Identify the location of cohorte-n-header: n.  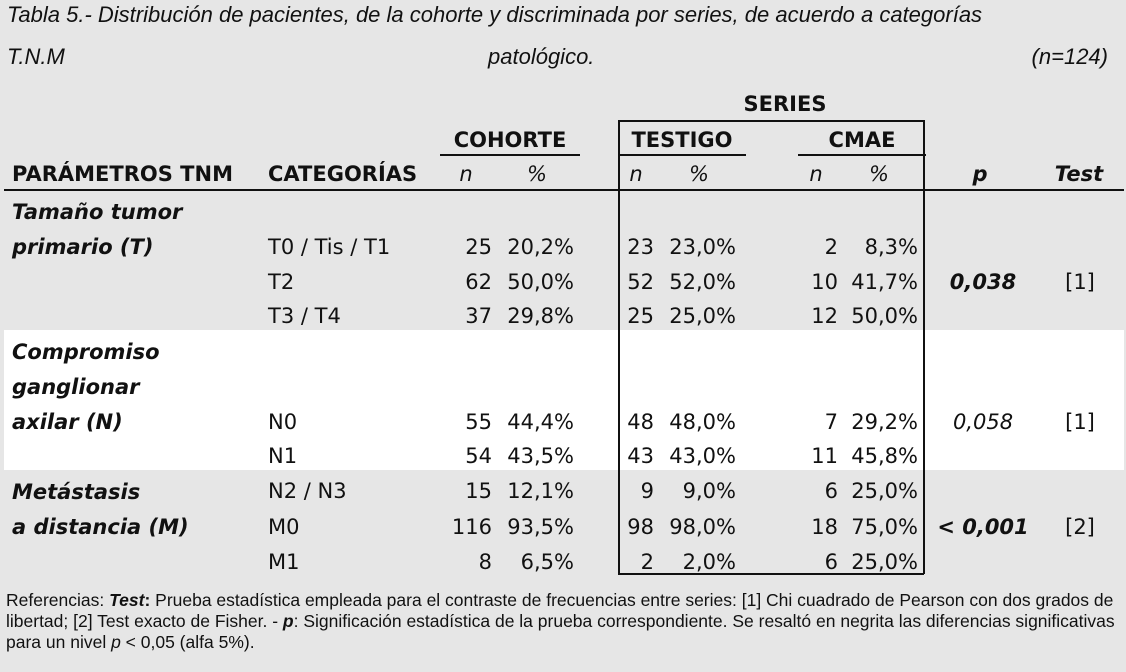
(466, 174).